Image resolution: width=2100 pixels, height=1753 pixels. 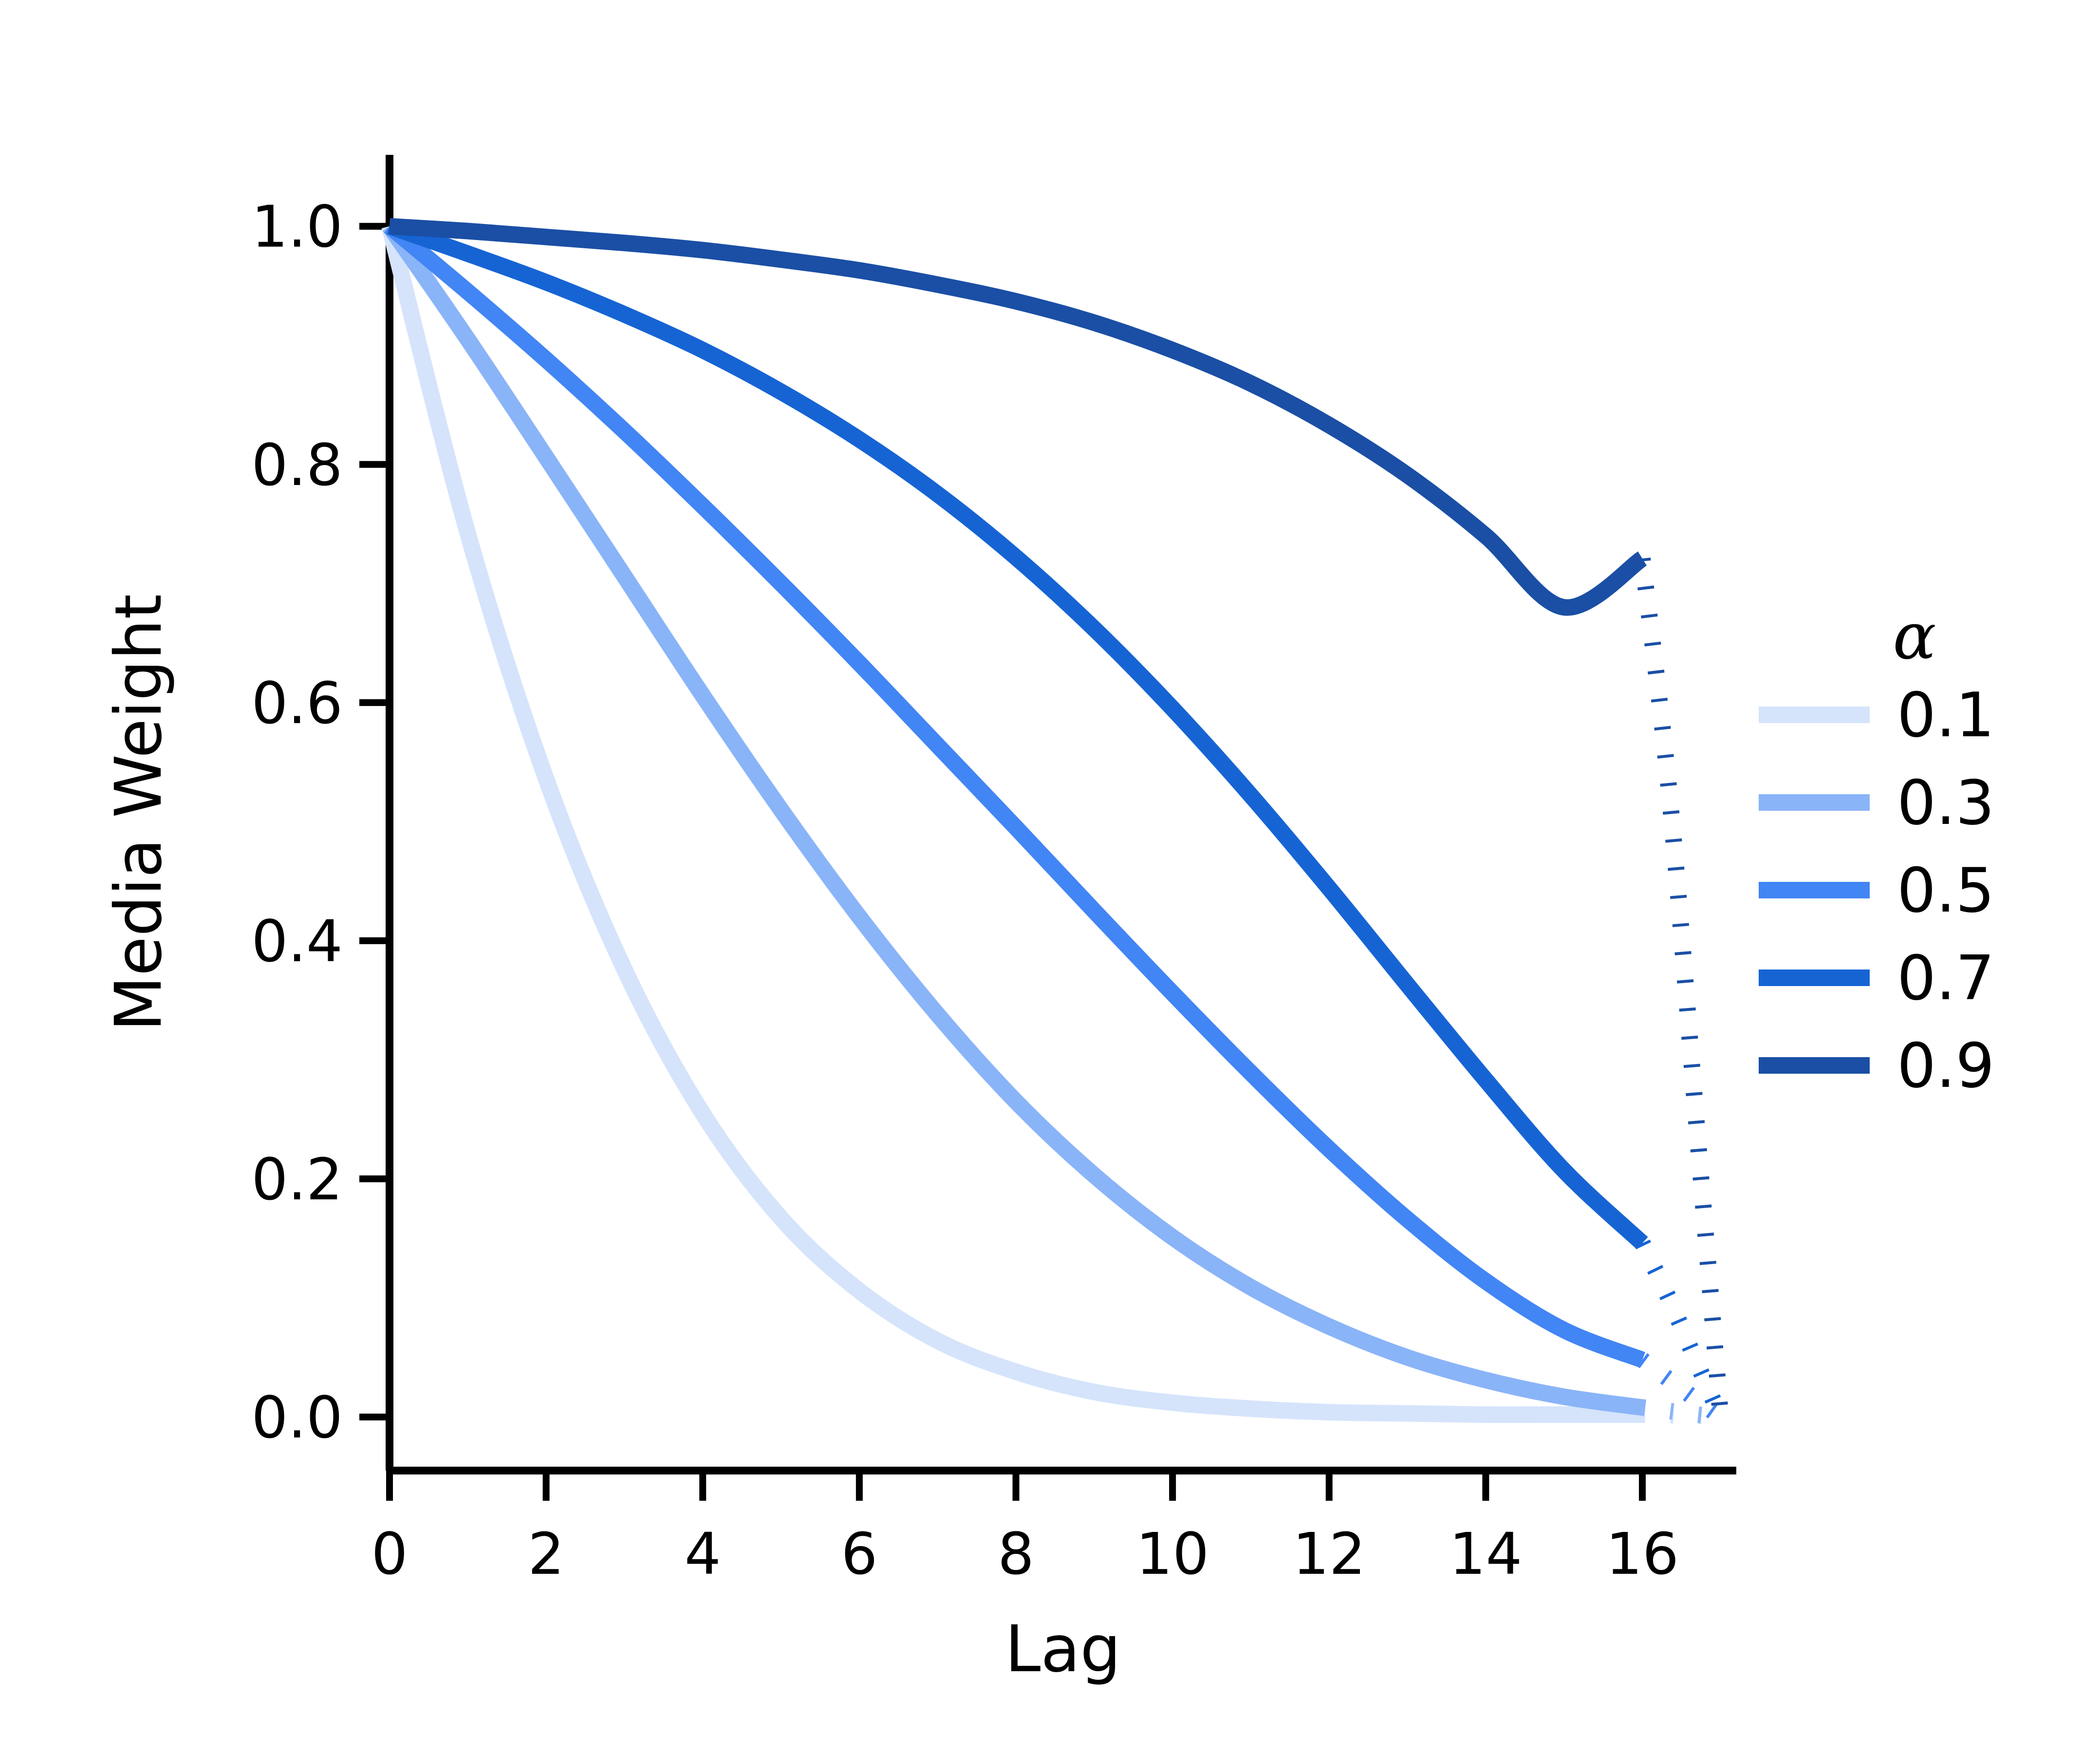 What do you see at coordinates (297, 227) in the screenshot?
I see `y-tick-label-1.0: 1.0` at bounding box center [297, 227].